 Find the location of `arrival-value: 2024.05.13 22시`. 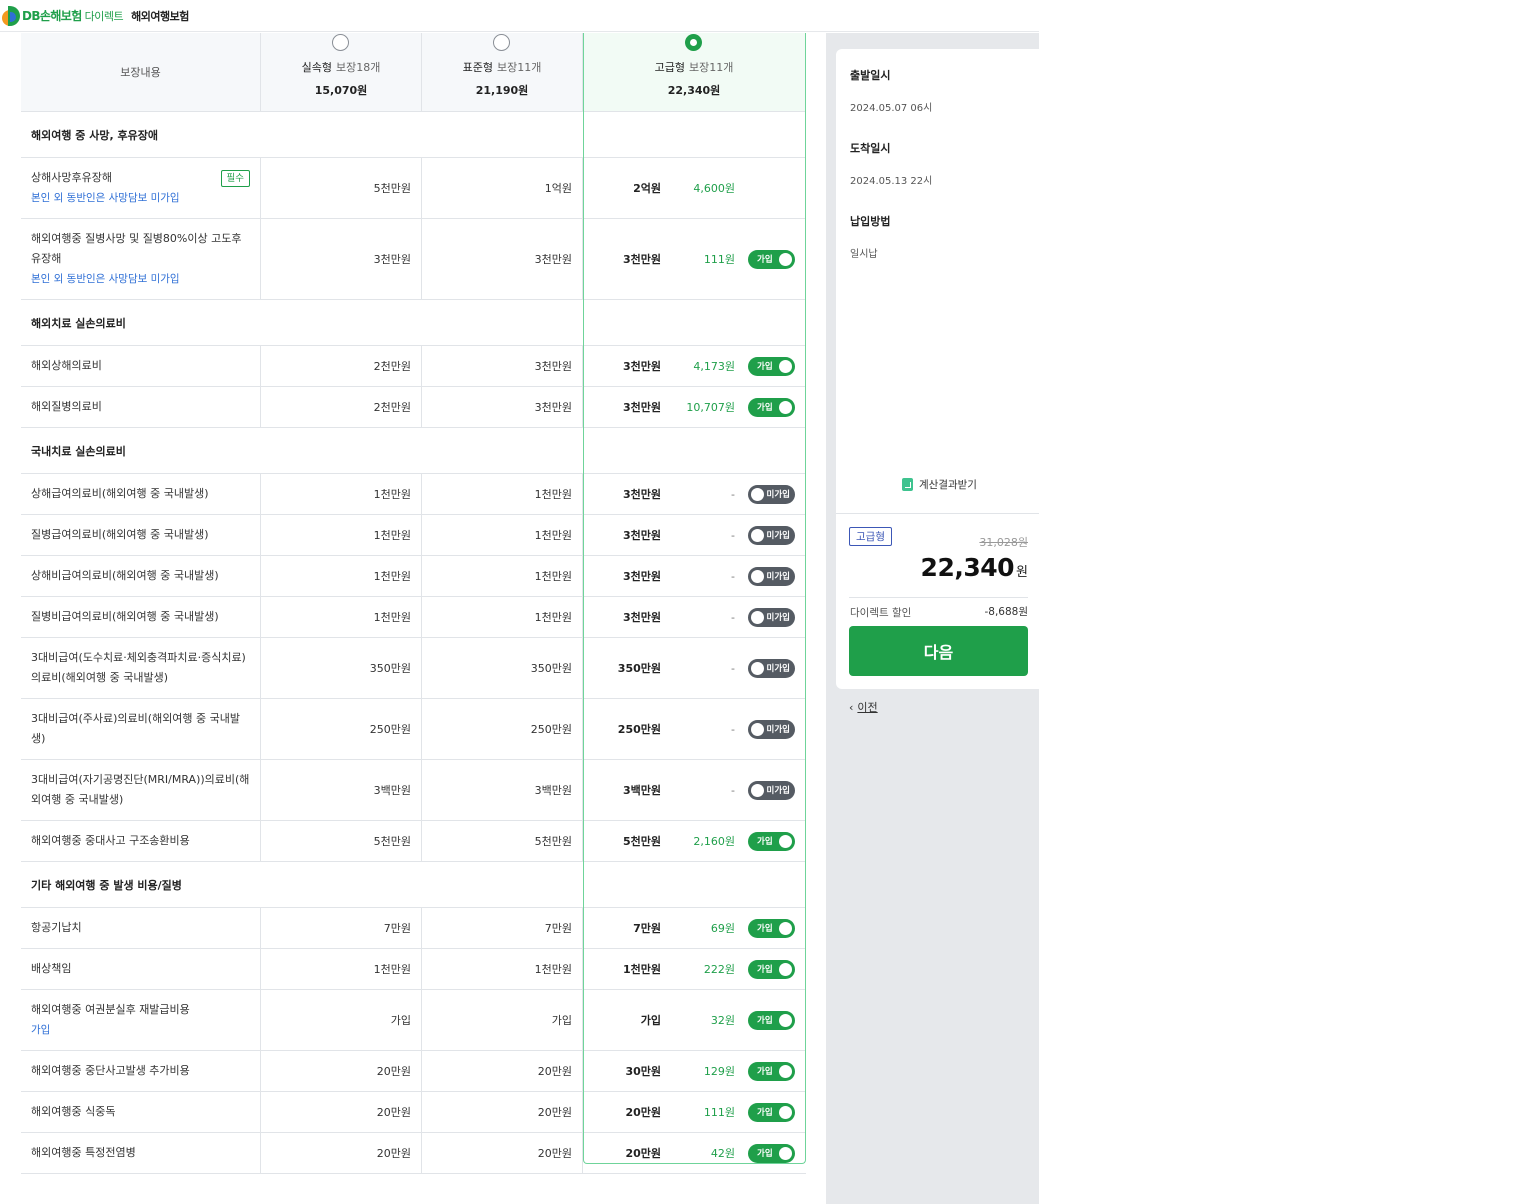

arrival-value: 2024.05.13 22시 is located at coordinates (891, 181).